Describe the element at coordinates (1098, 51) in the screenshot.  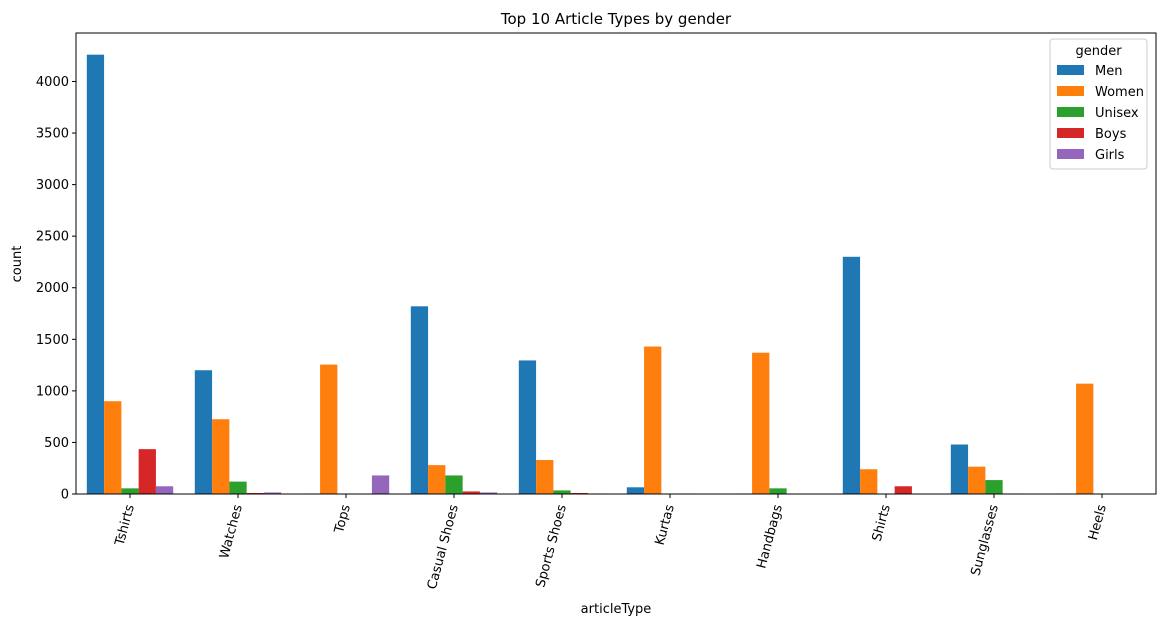
I see `legend-title: gender` at that location.